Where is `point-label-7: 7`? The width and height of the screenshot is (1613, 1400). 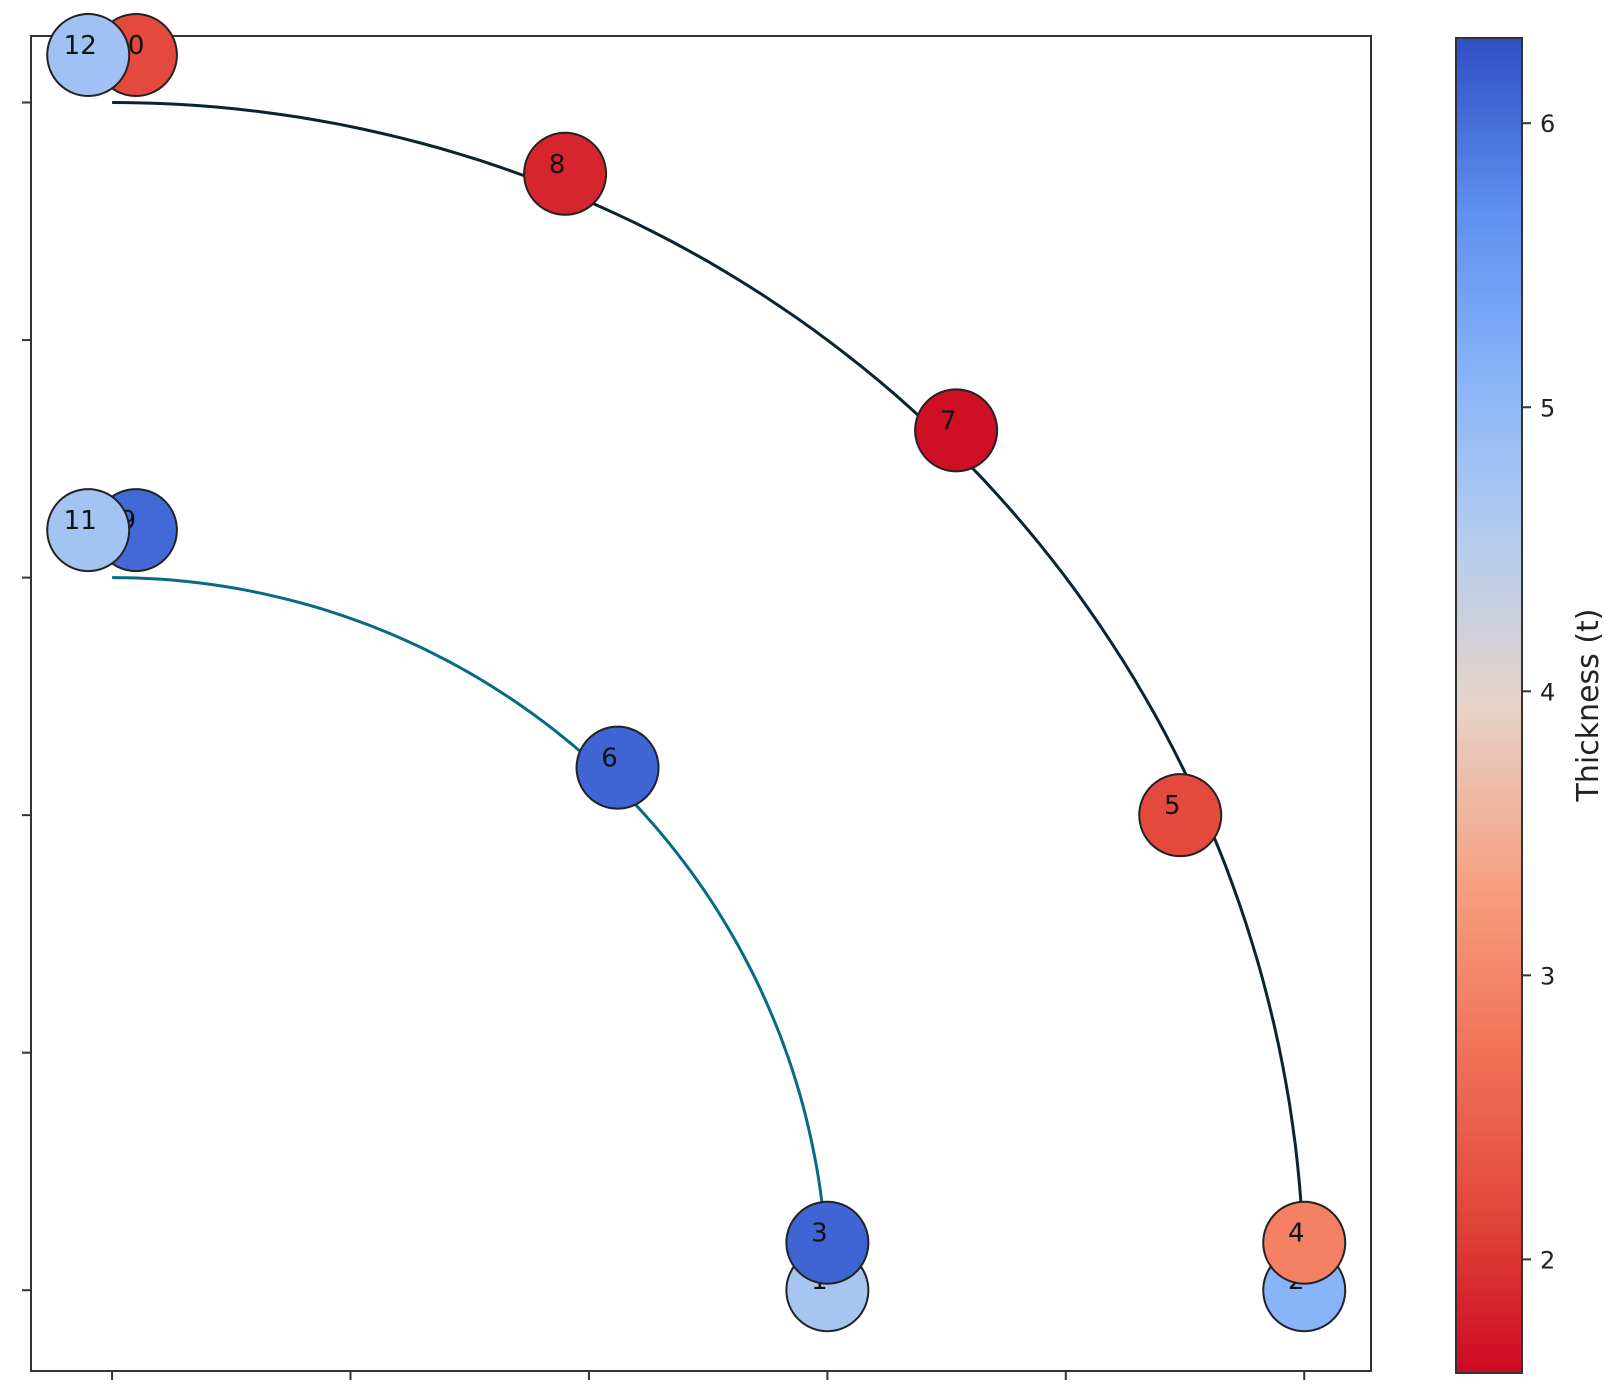
point-label-7: 7 is located at coordinates (948, 421).